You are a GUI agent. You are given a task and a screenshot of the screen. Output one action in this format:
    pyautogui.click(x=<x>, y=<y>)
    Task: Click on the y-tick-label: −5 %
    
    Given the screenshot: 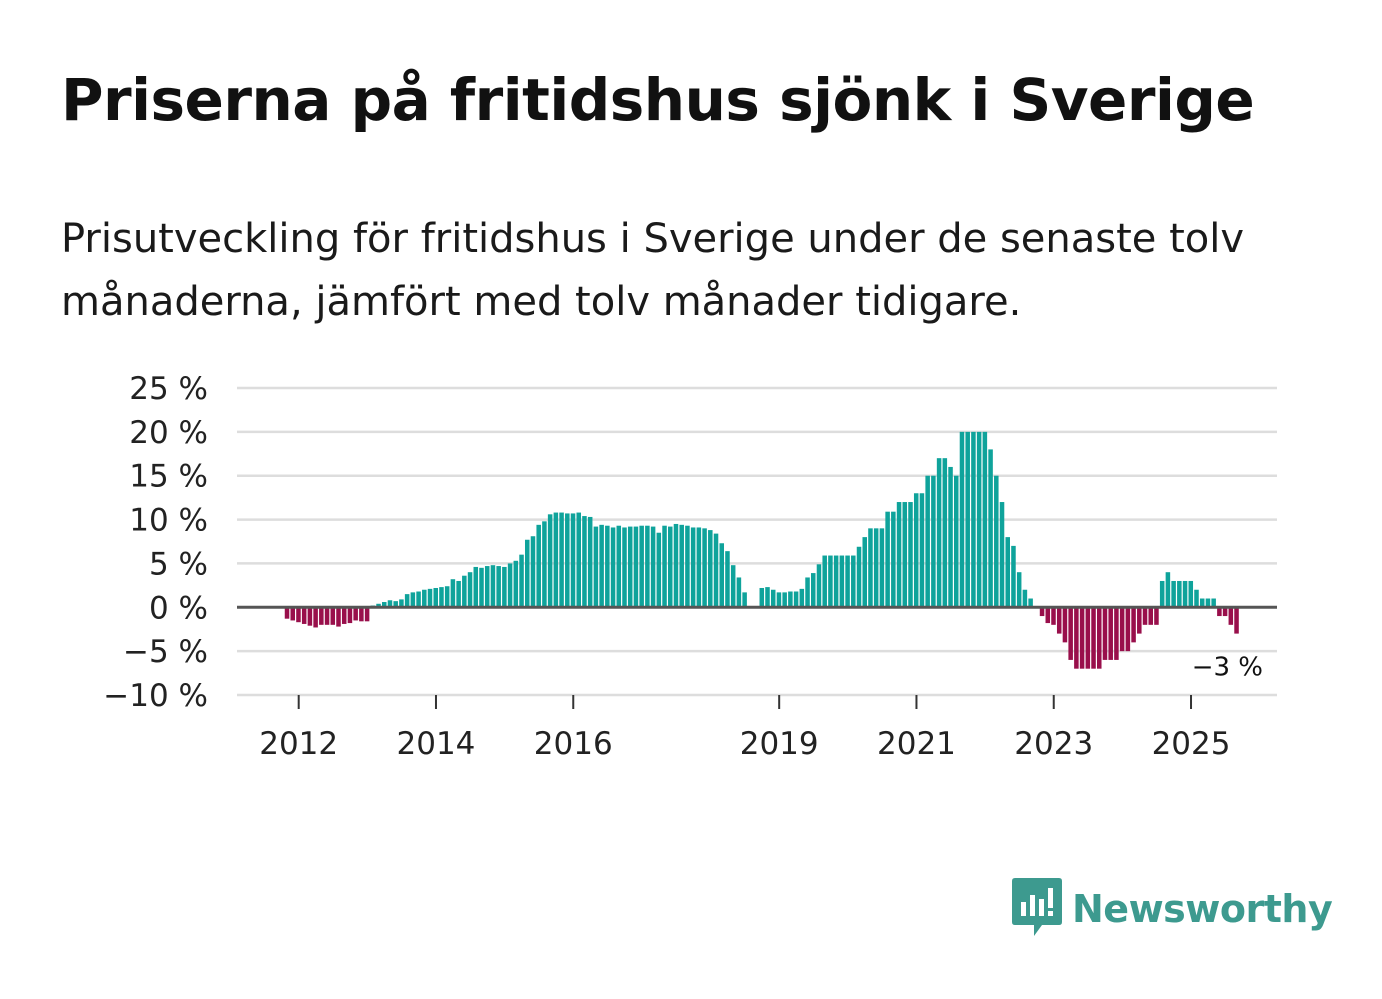 What is the action you would take?
    pyautogui.click(x=165, y=652)
    